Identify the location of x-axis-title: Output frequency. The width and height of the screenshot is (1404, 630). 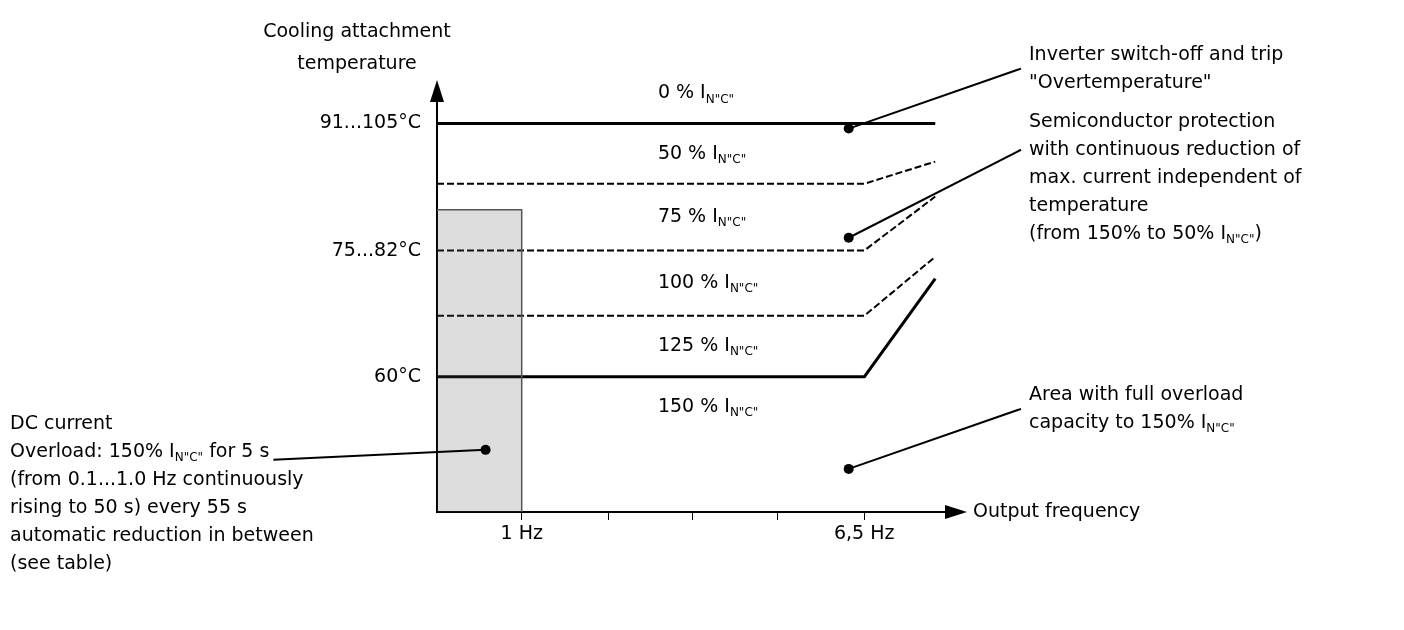
(1057, 509).